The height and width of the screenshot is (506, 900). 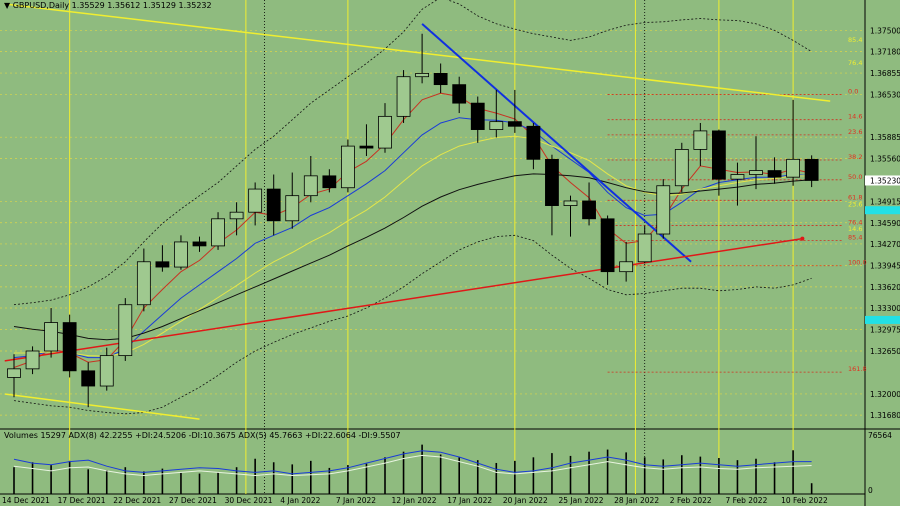 I want to click on volume-scale-label: 76564, so click(x=880, y=435).